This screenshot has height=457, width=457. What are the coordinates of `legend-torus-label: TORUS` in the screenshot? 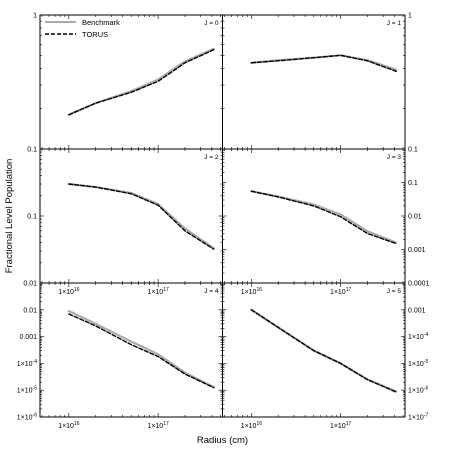 It's located at (95, 34).